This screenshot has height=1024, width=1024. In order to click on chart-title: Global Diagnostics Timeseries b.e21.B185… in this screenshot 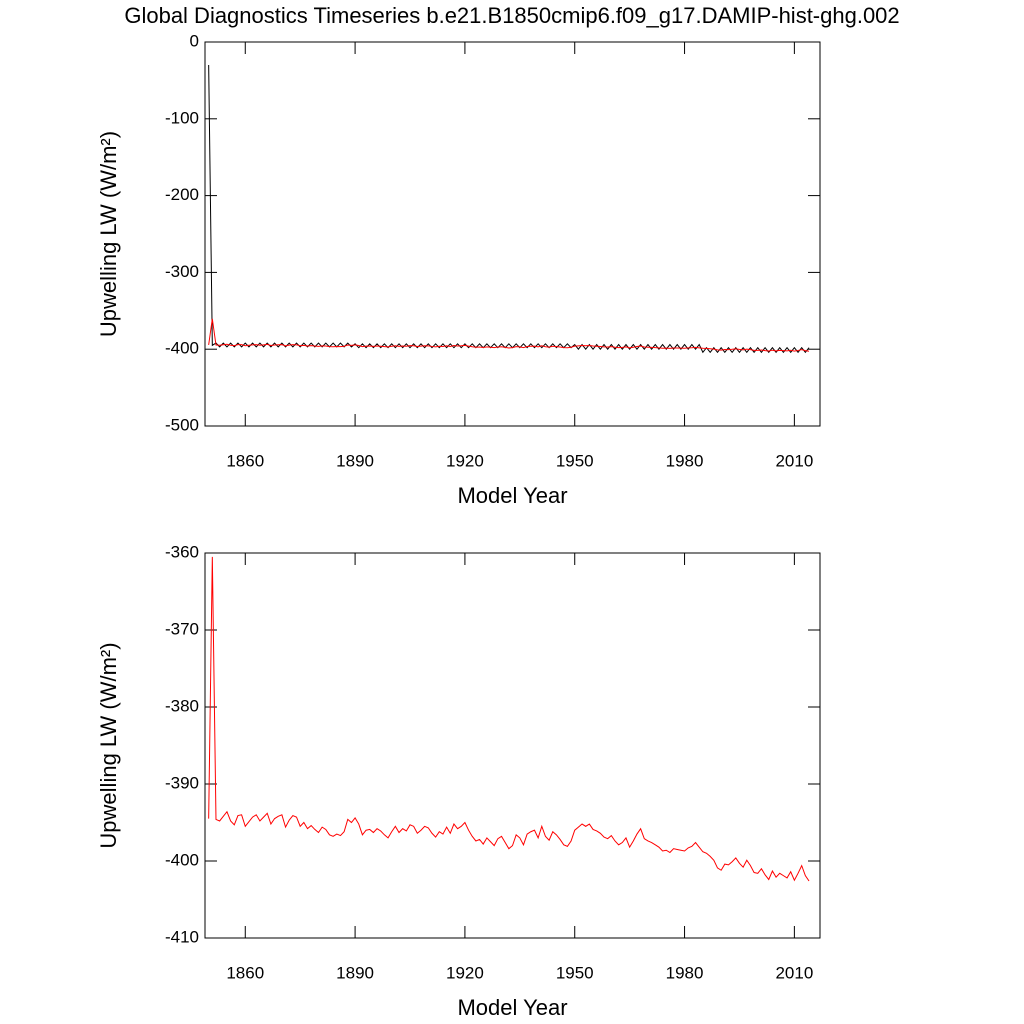, I will do `click(511, 15)`.